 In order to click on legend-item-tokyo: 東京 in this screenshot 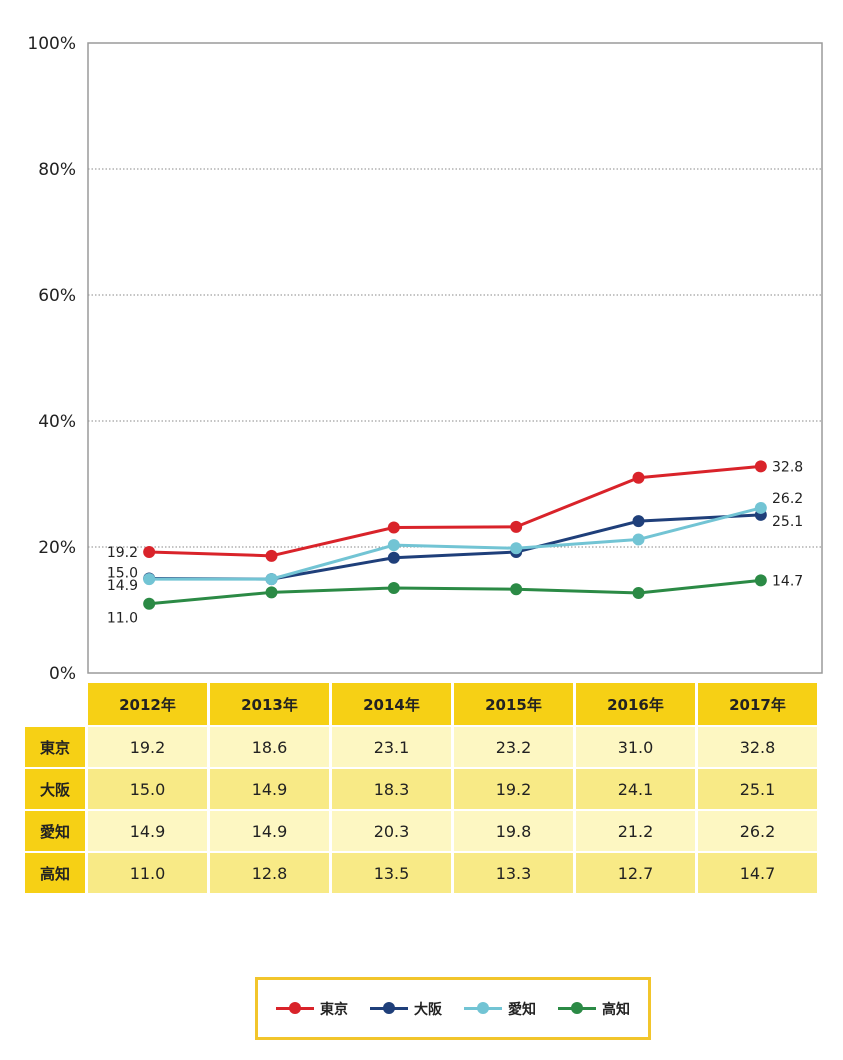, I will do `click(312, 1009)`.